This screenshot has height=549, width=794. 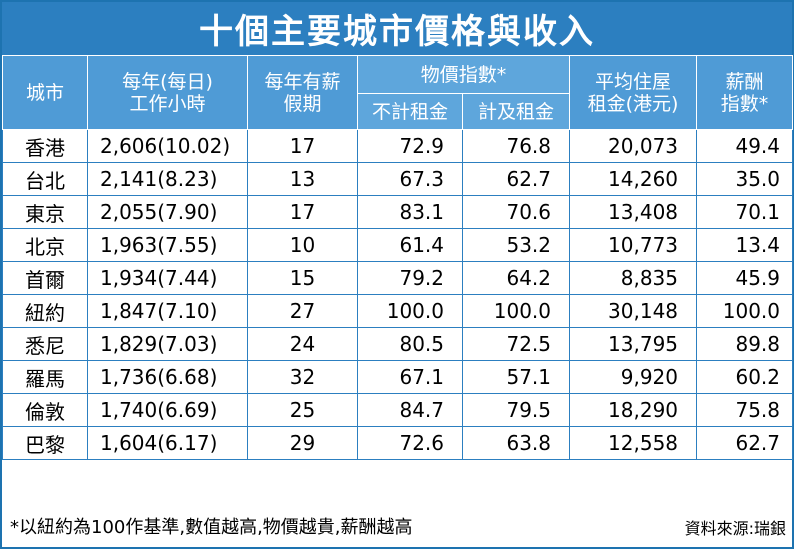 I want to click on header-city: 城市, so click(x=45, y=92).